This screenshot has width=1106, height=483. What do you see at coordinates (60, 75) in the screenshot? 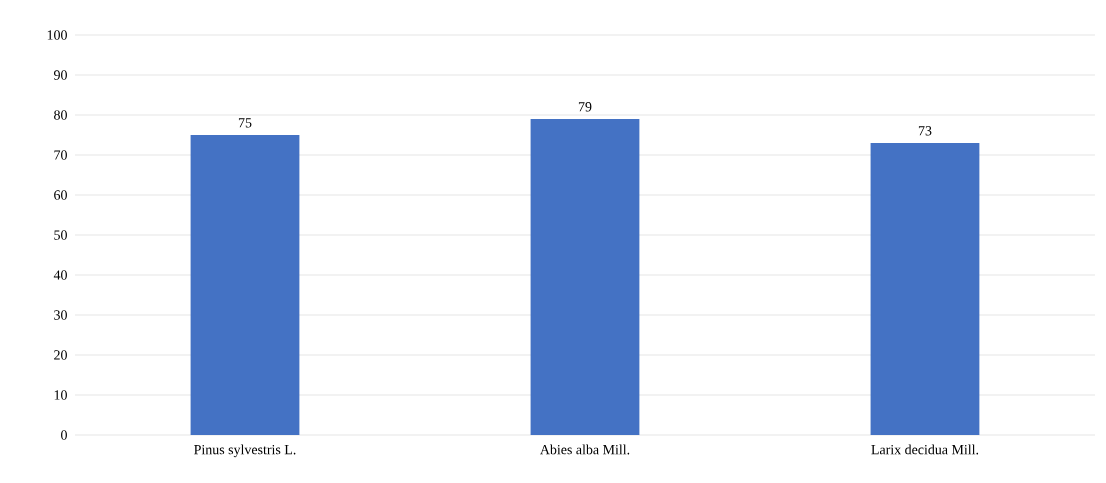
I see `y-tick-label: 90` at bounding box center [60, 75].